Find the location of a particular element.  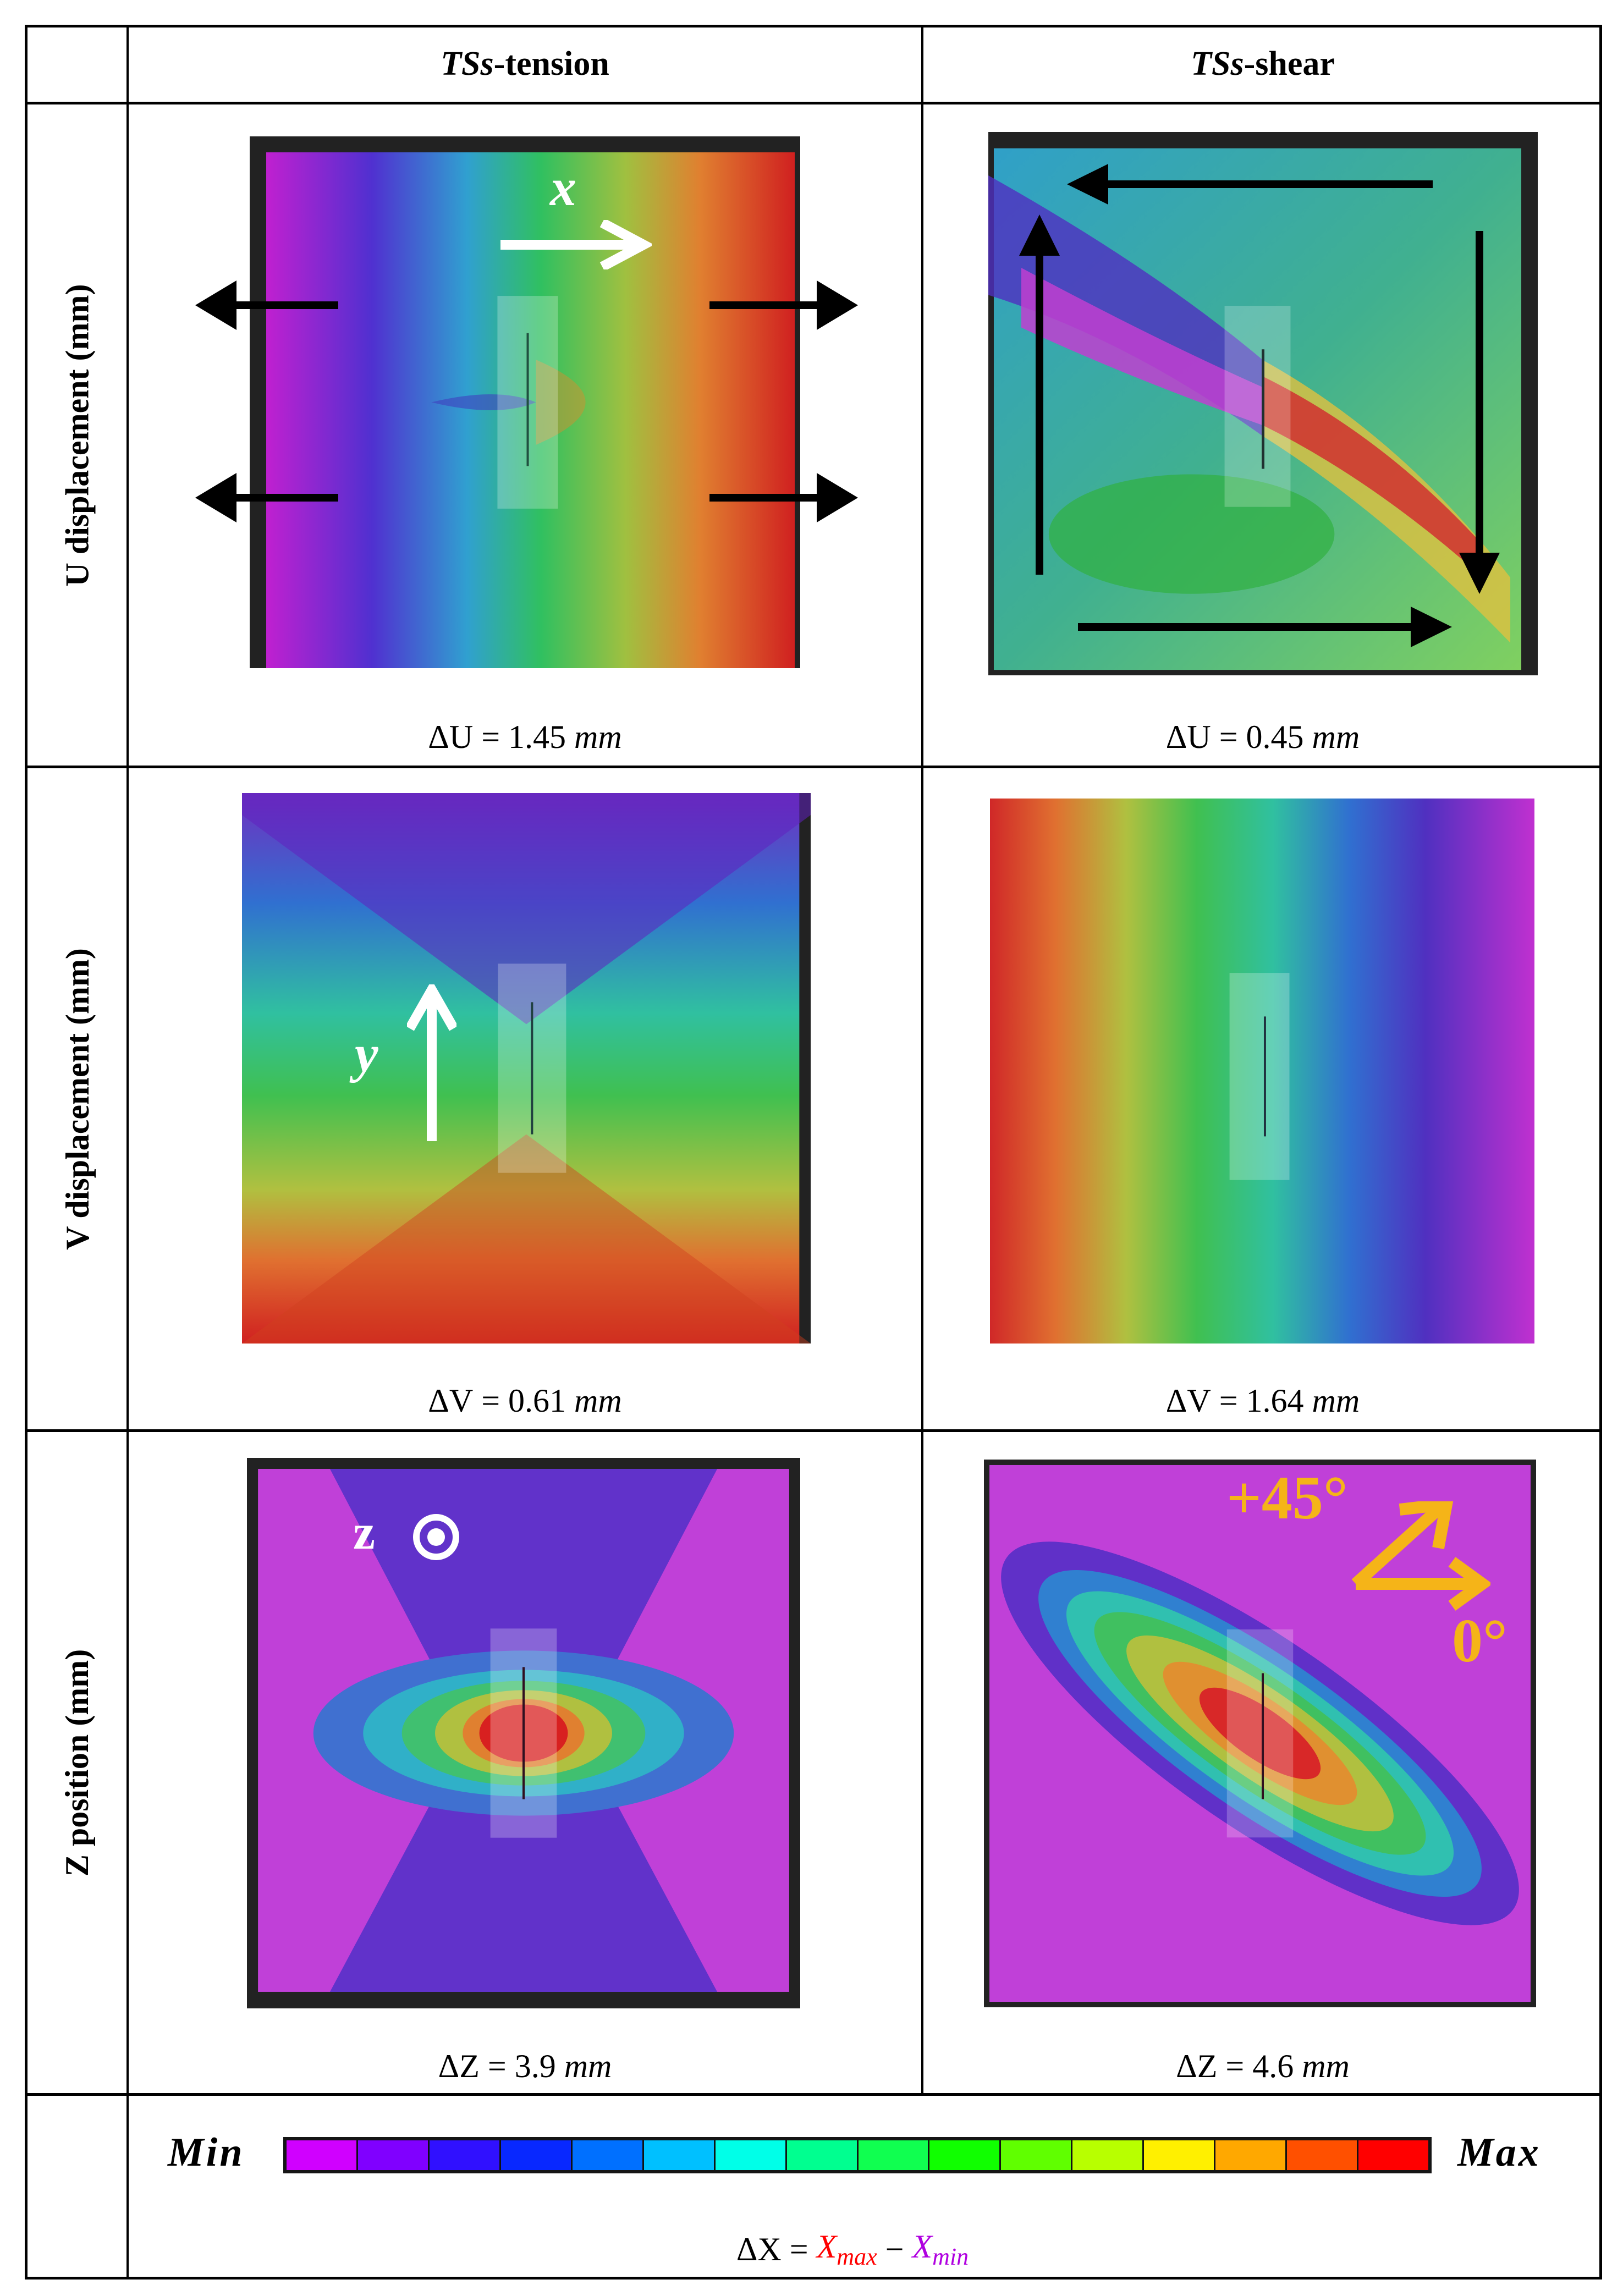

header-shear: TSs -shear is located at coordinates (1262, 64).